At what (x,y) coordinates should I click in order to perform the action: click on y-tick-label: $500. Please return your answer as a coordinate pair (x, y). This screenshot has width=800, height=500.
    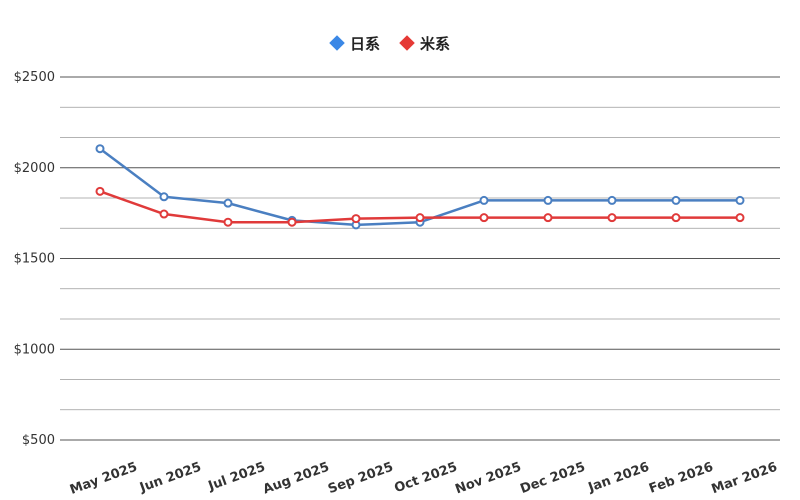
    Looking at the image, I should click on (38, 440).